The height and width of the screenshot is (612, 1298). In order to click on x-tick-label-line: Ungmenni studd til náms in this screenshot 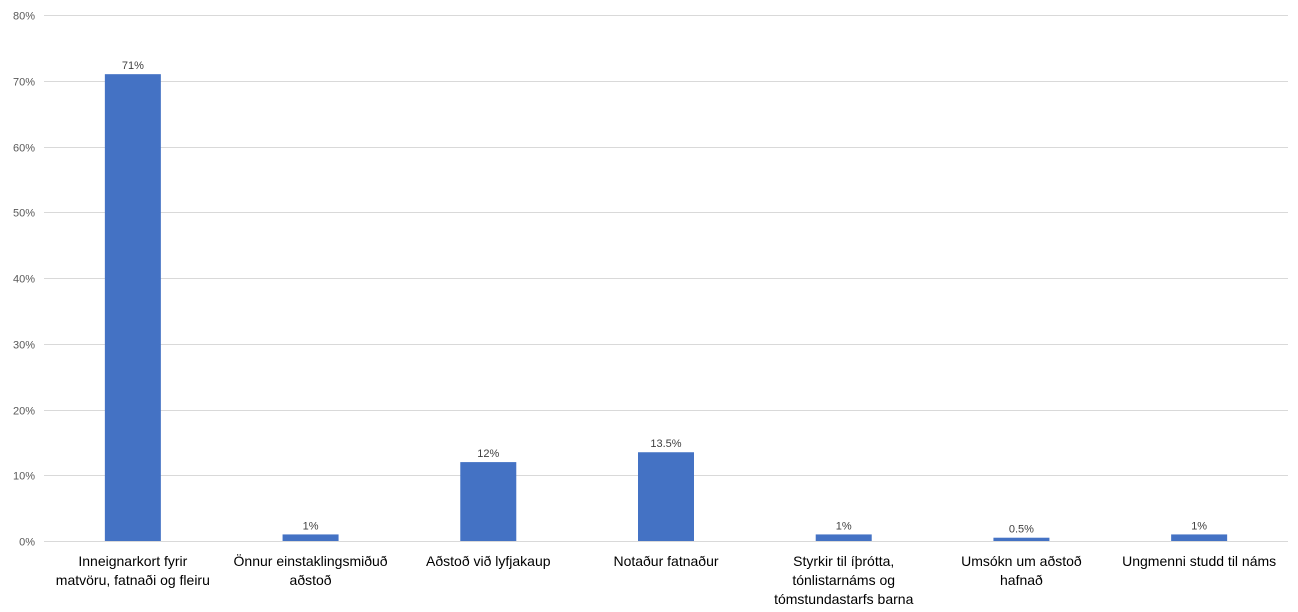, I will do `click(1199, 561)`.